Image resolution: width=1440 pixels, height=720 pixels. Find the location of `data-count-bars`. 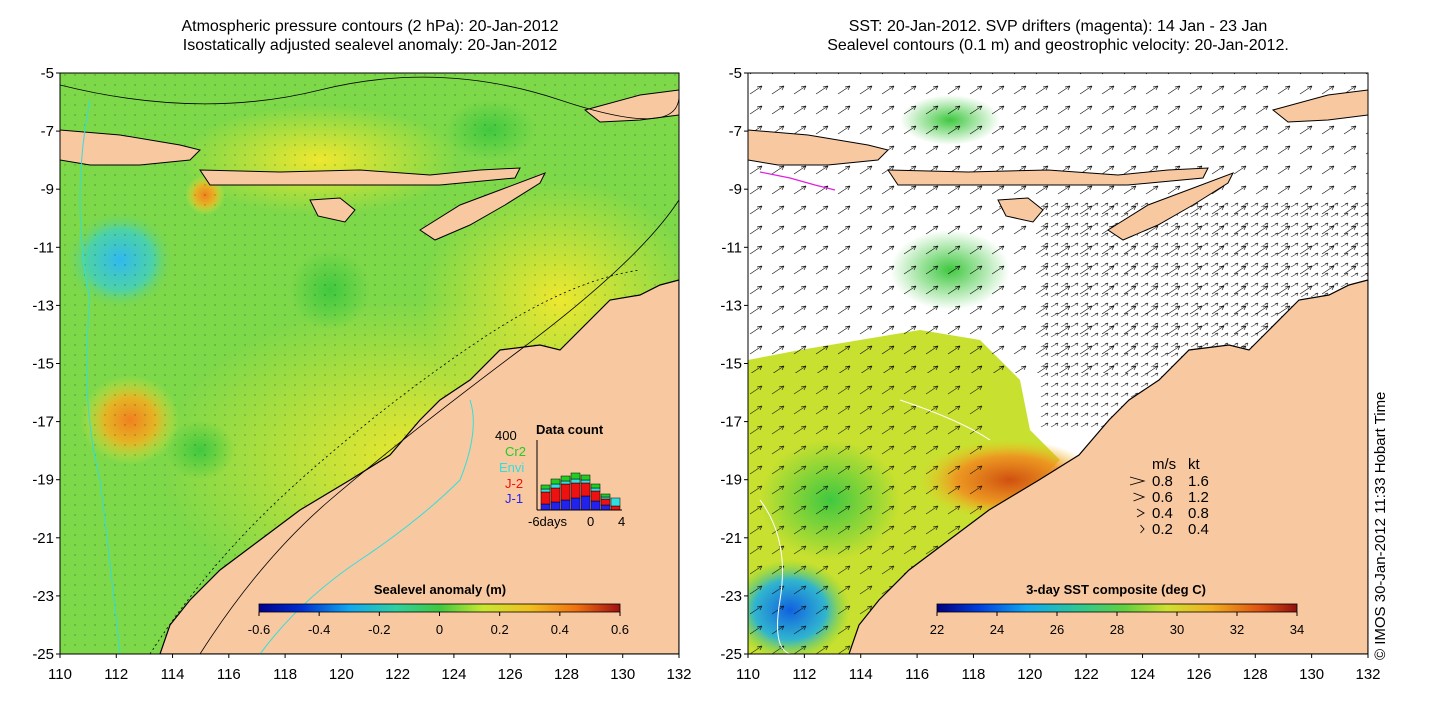

data-count-bars is located at coordinates (580, 491).